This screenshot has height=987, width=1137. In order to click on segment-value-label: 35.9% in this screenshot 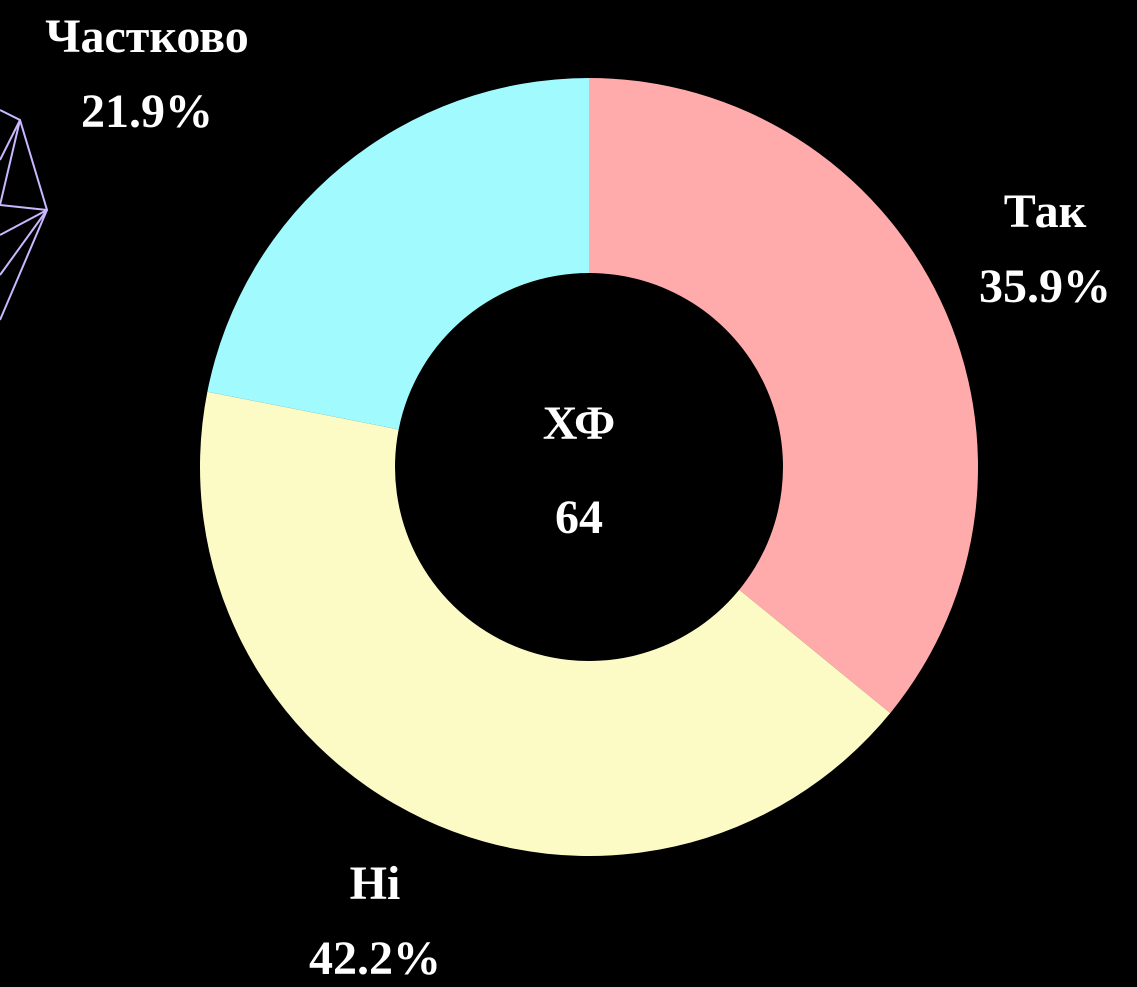, I will do `click(1045, 286)`.